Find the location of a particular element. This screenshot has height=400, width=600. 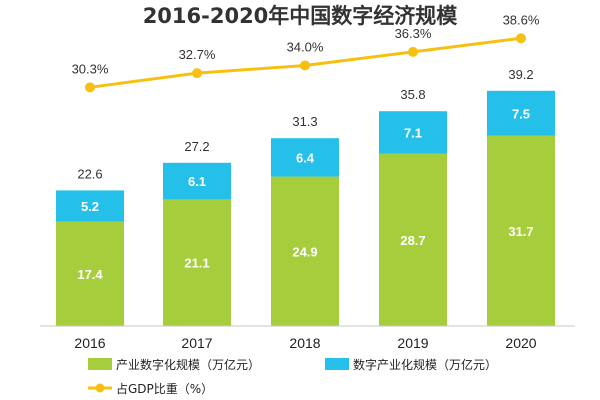

data-label-digital-industrialization-2017: 6.1 is located at coordinates (197, 181).